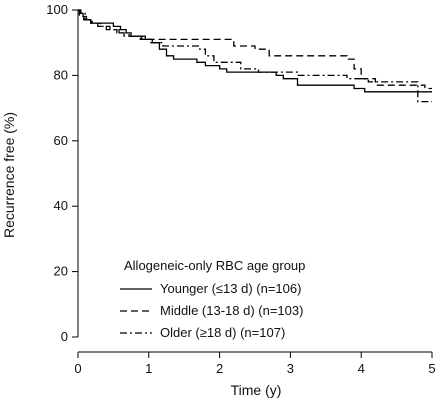 This screenshot has height=405, width=440. Describe the element at coordinates (230, 288) in the screenshot. I see `legend-label: Younger (≤13 d) (n=106)` at that location.